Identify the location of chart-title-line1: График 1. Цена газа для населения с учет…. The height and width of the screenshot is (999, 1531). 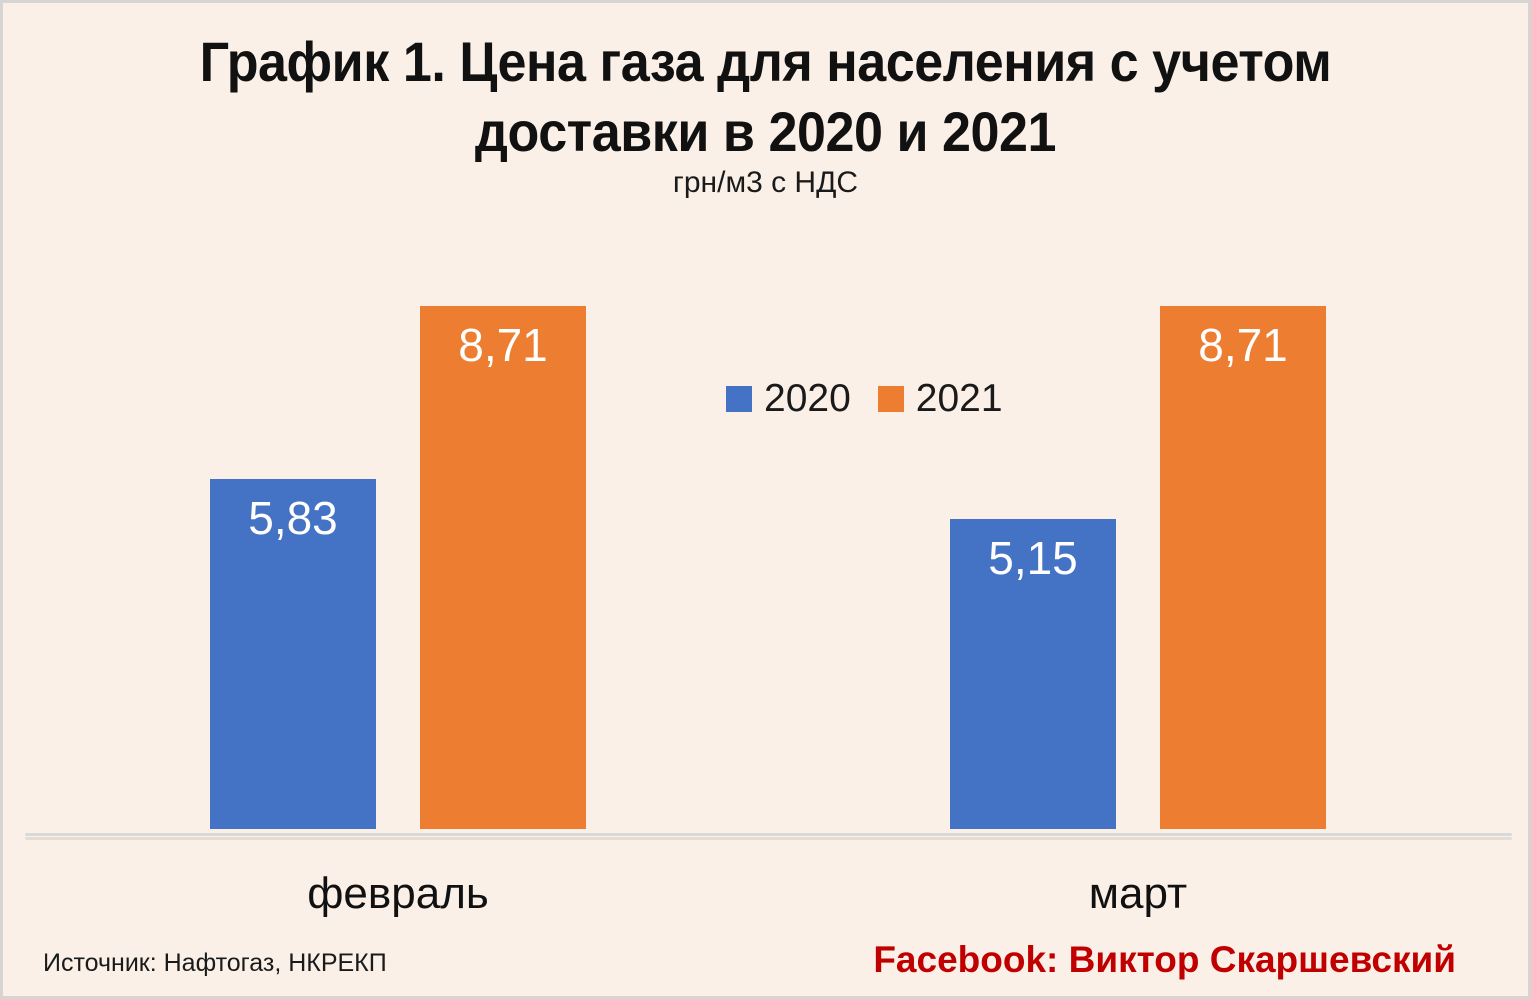
(765, 61).